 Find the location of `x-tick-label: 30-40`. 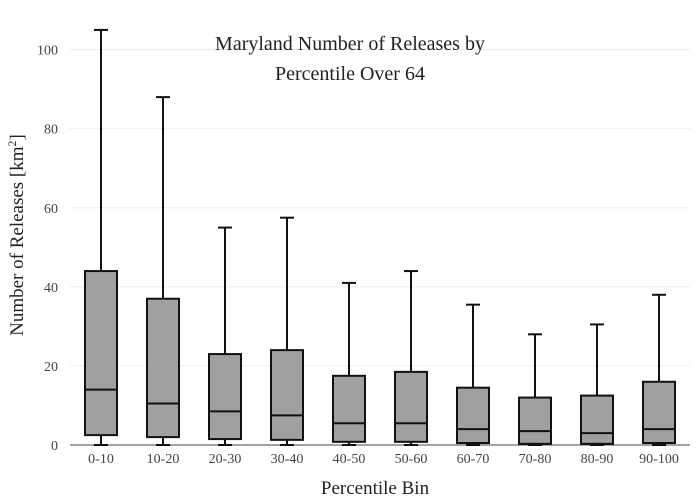

x-tick-label: 30-40 is located at coordinates (287, 459).